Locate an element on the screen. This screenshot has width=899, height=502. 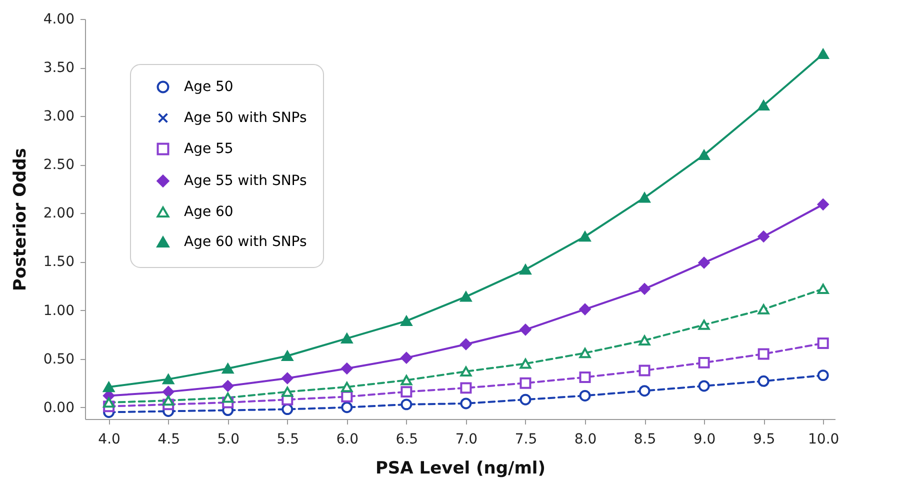
x-tick-label: 10.0 is located at coordinates (824, 440).